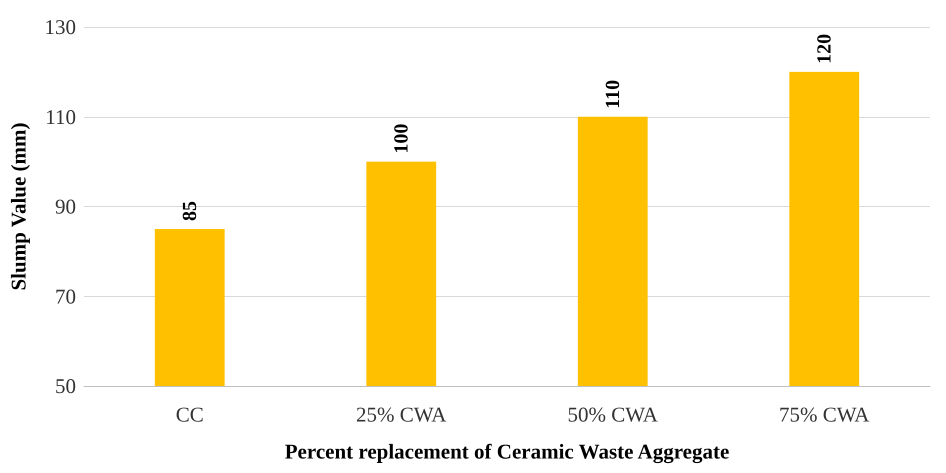 The height and width of the screenshot is (473, 946). I want to click on y-tick-label: 130, so click(60, 27).